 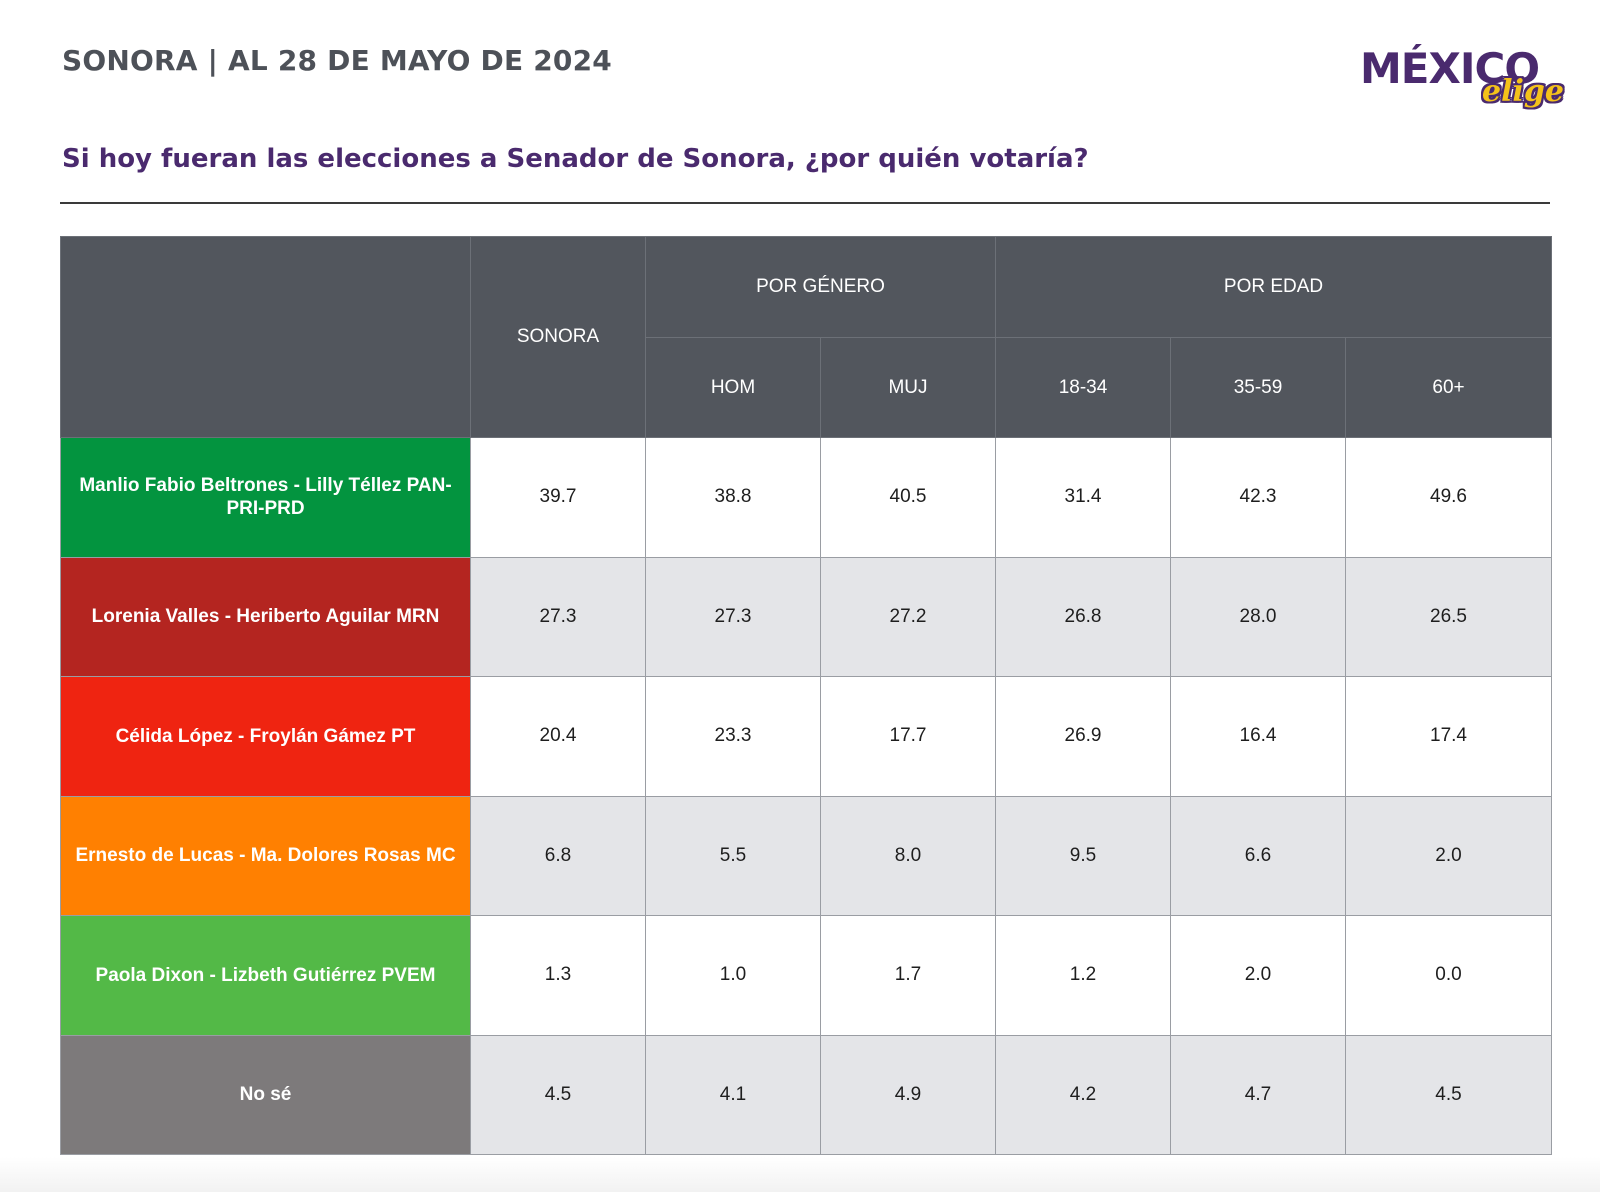 I want to click on corner-header-cell, so click(x=265, y=337).